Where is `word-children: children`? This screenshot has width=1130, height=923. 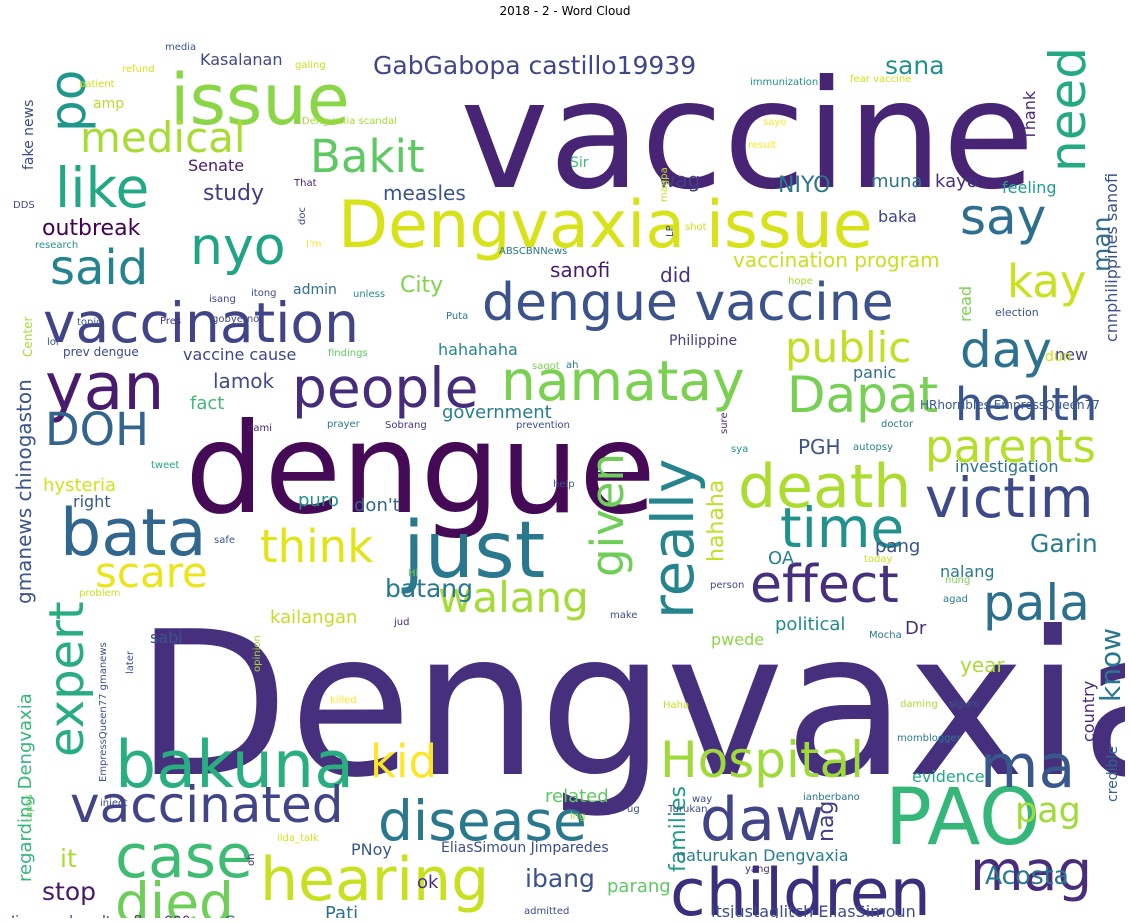 word-children: children is located at coordinates (800, 887).